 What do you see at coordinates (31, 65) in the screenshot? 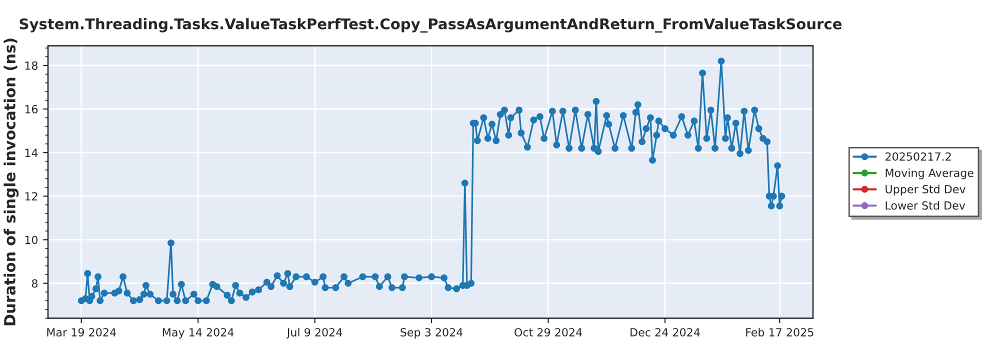
I see `y-tick-label: 18` at bounding box center [31, 65].